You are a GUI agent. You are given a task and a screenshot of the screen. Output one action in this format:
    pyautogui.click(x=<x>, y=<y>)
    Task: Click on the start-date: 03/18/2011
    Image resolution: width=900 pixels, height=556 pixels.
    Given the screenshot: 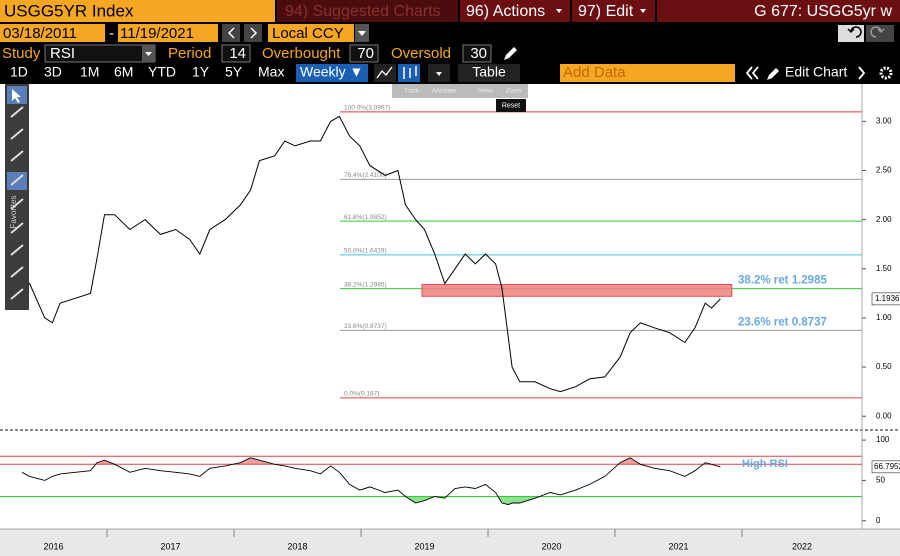 What is the action you would take?
    pyautogui.click(x=40, y=33)
    